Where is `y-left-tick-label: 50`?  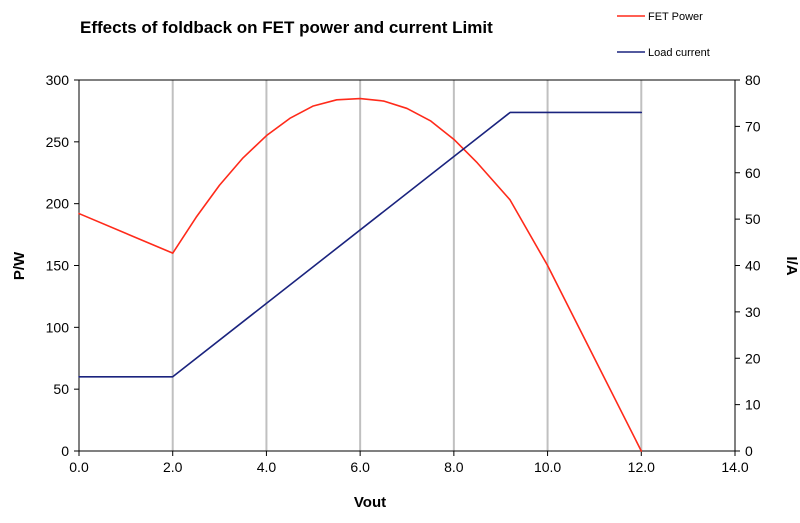
y-left-tick-label: 50 is located at coordinates (61, 389).